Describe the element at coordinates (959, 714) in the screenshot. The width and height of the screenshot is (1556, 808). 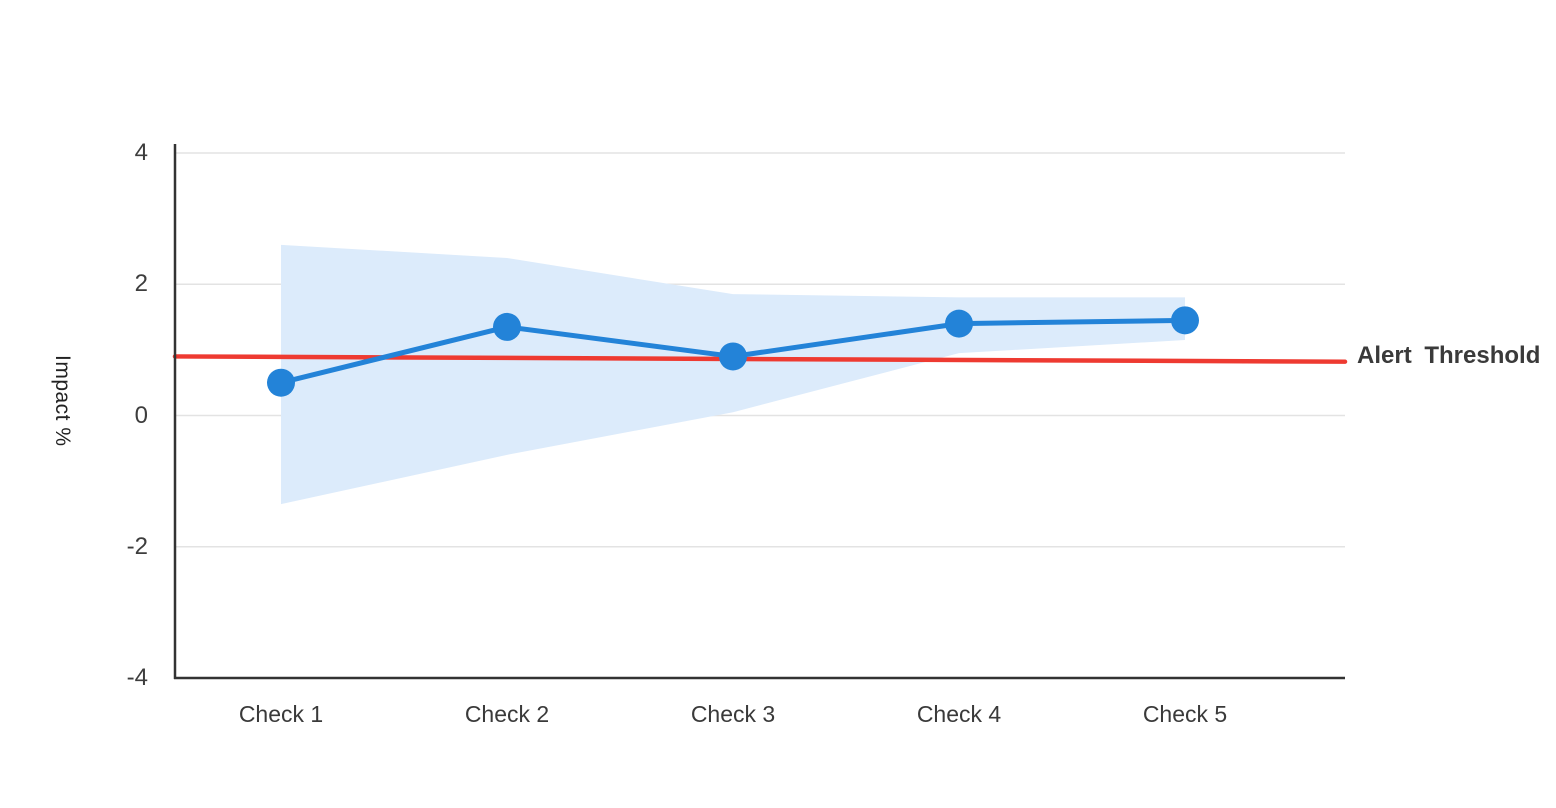
I see `x-tick-label: Check 4` at that location.